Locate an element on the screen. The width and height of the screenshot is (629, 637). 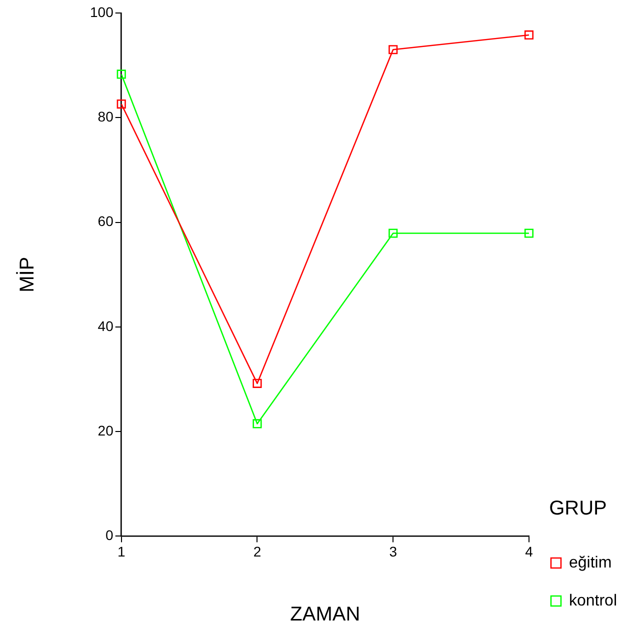
x-tick-label: 3 is located at coordinates (393, 551).